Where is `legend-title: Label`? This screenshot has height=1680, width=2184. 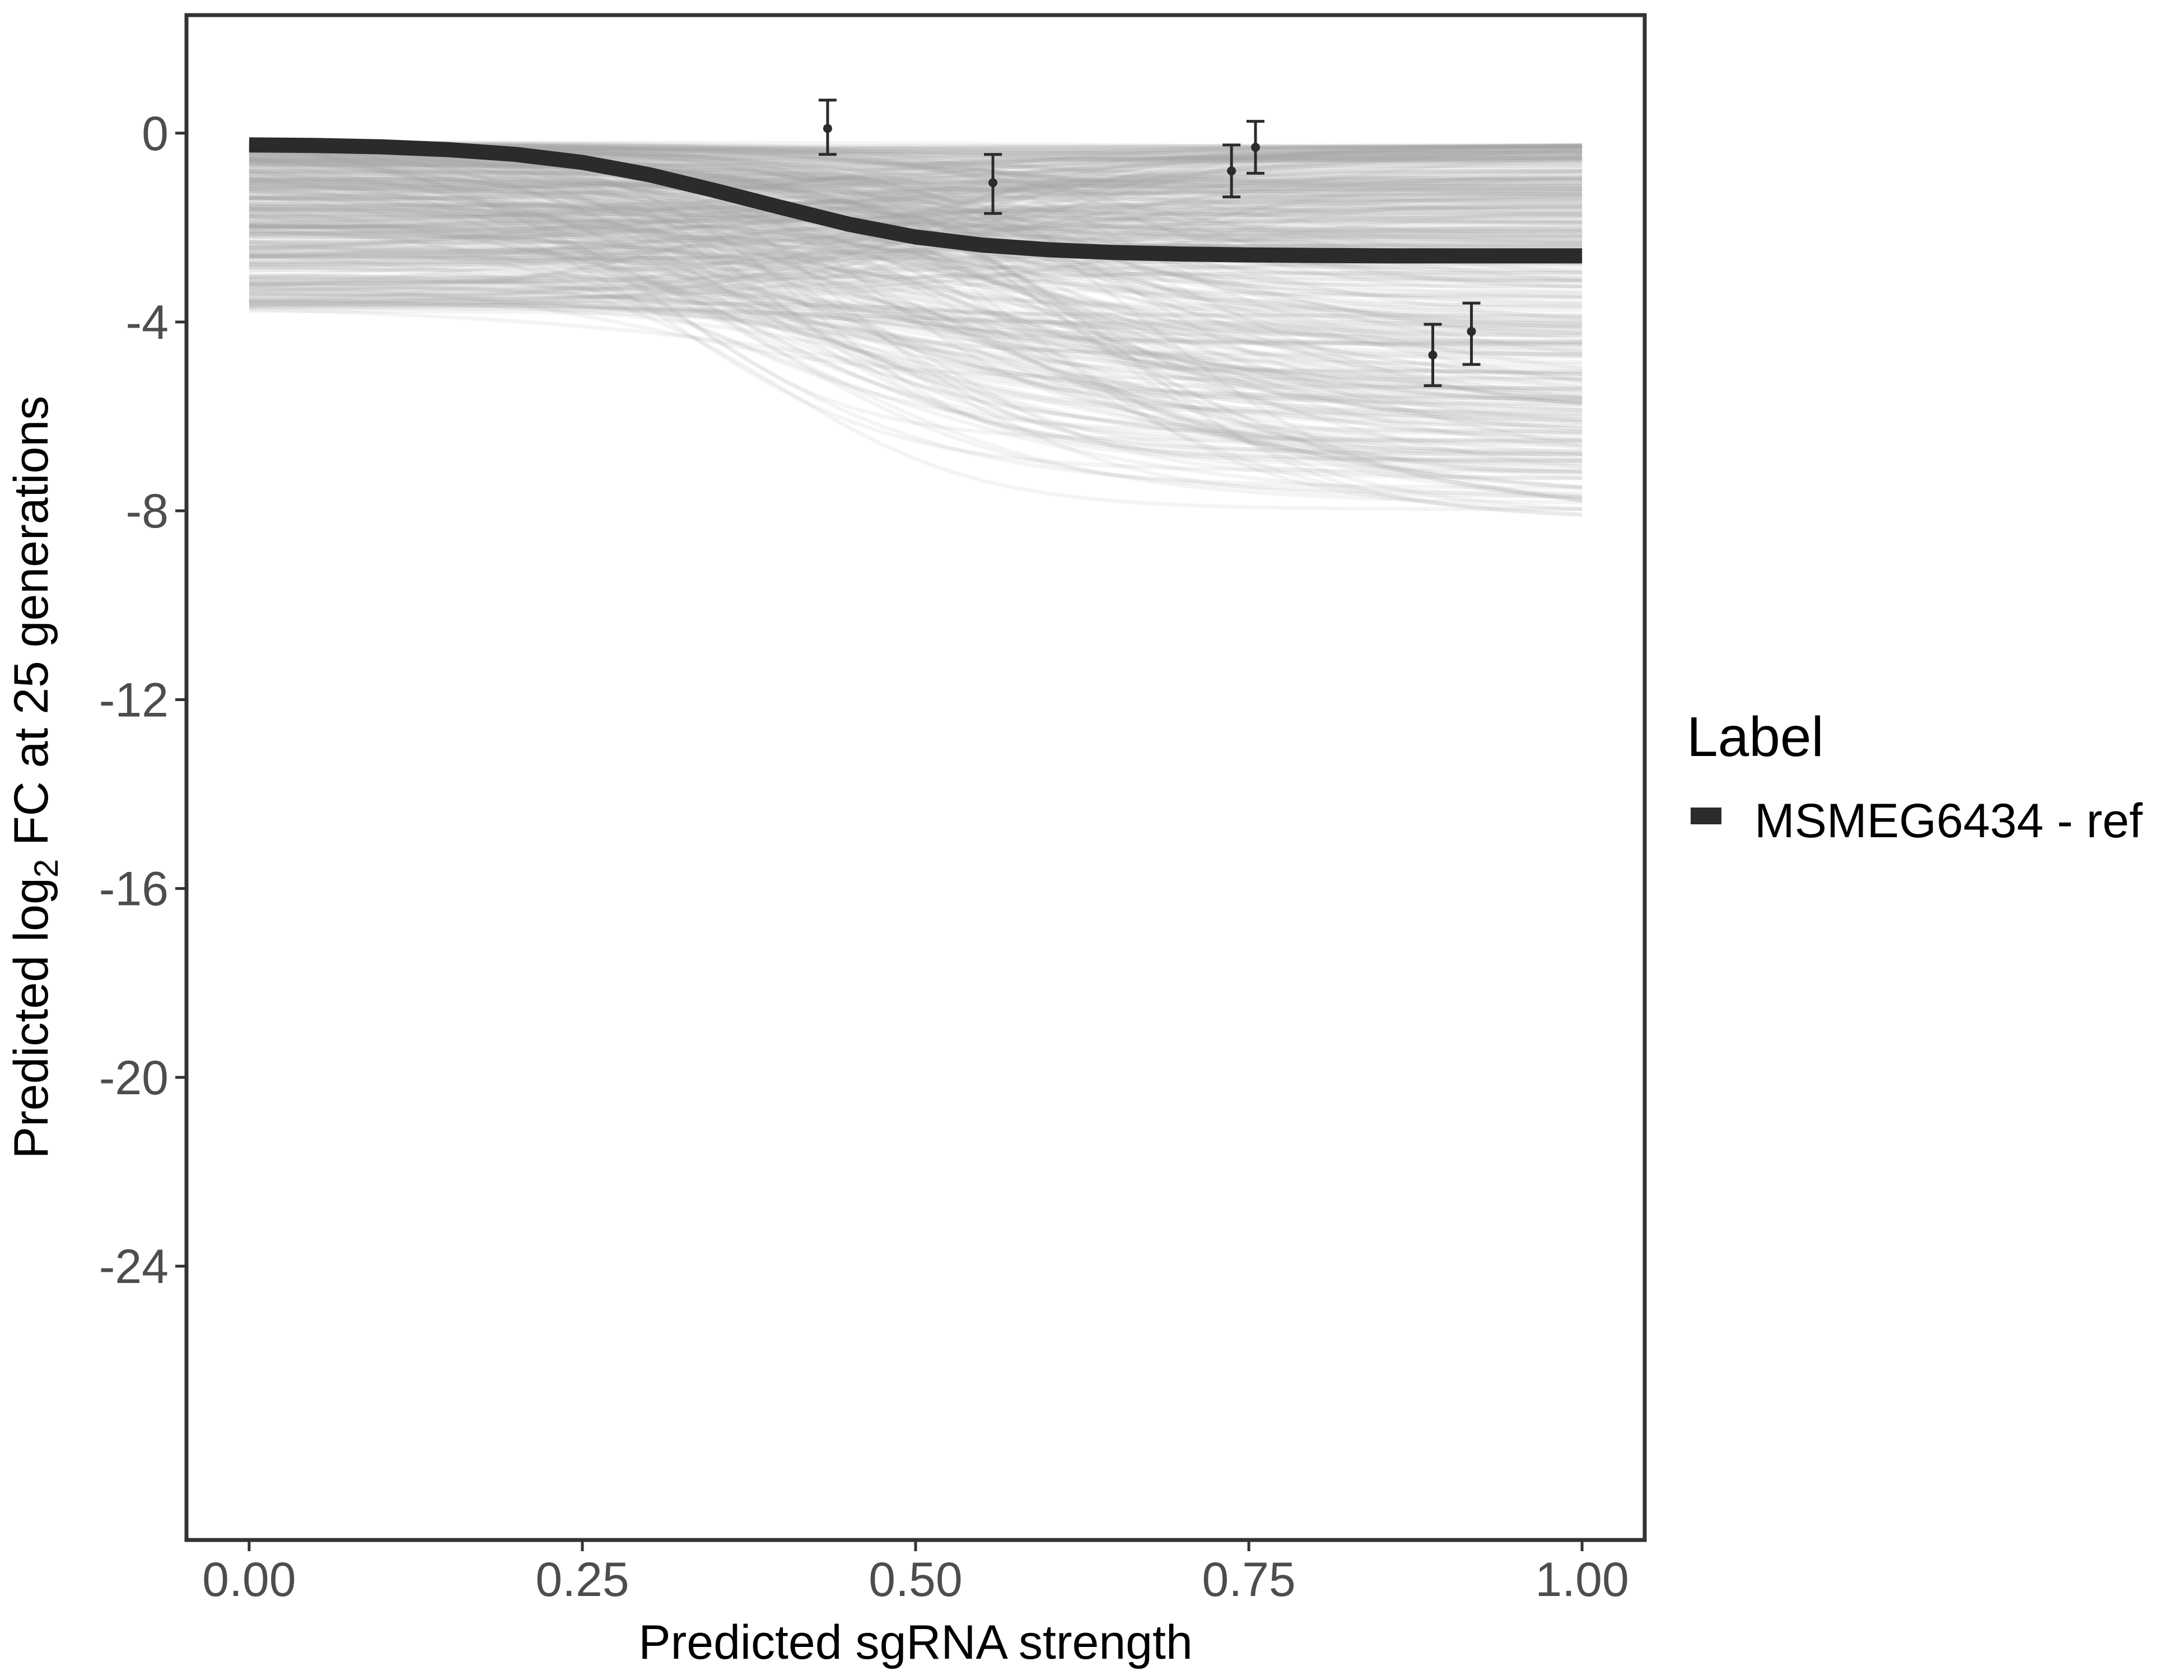
legend-title: Label is located at coordinates (1756, 737).